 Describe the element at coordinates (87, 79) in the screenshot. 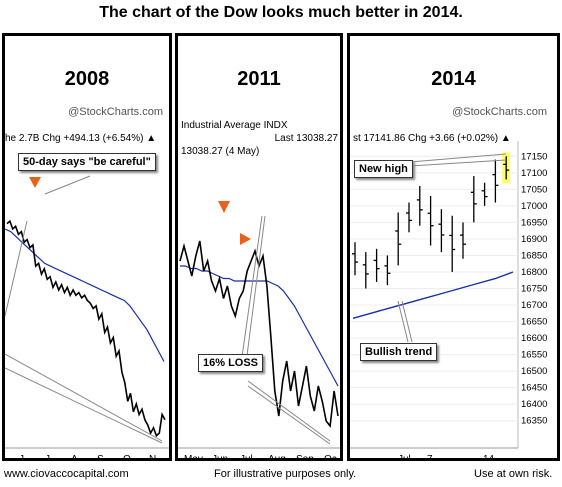

I see `year-label-2008: 2008` at that location.